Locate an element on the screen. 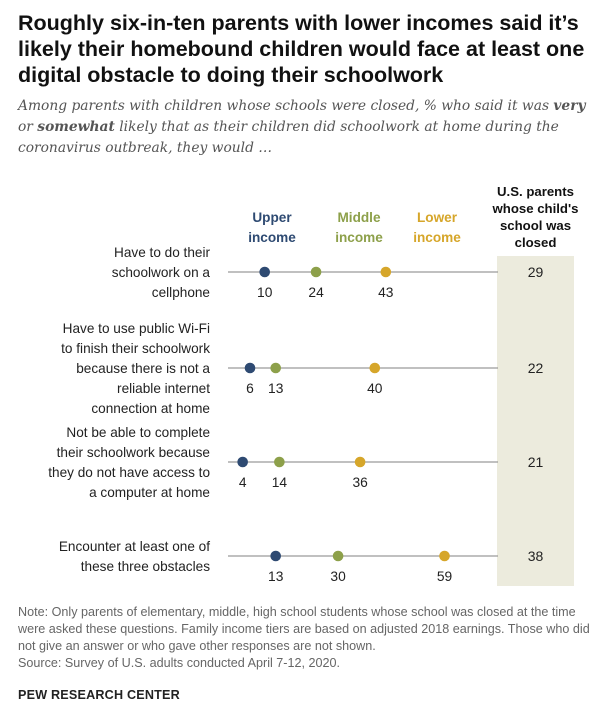 The image size is (604, 713). row-label-line: these three obstacles is located at coordinates (145, 566).